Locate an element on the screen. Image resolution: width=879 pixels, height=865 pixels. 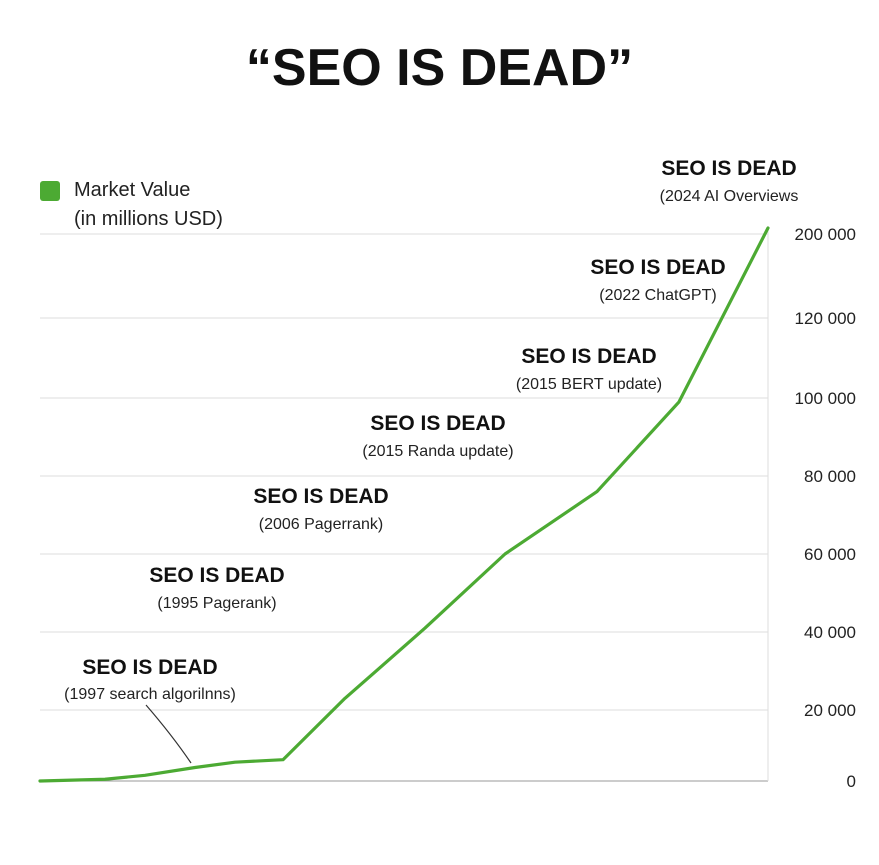
legend-label-line1: Market Value is located at coordinates (132, 190).